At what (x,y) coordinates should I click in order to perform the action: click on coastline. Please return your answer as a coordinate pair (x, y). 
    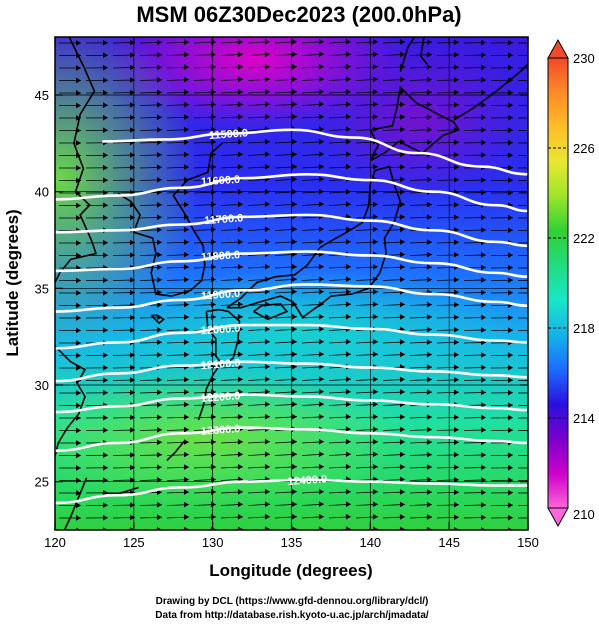
    Looking at the image, I should click on (158, 319).